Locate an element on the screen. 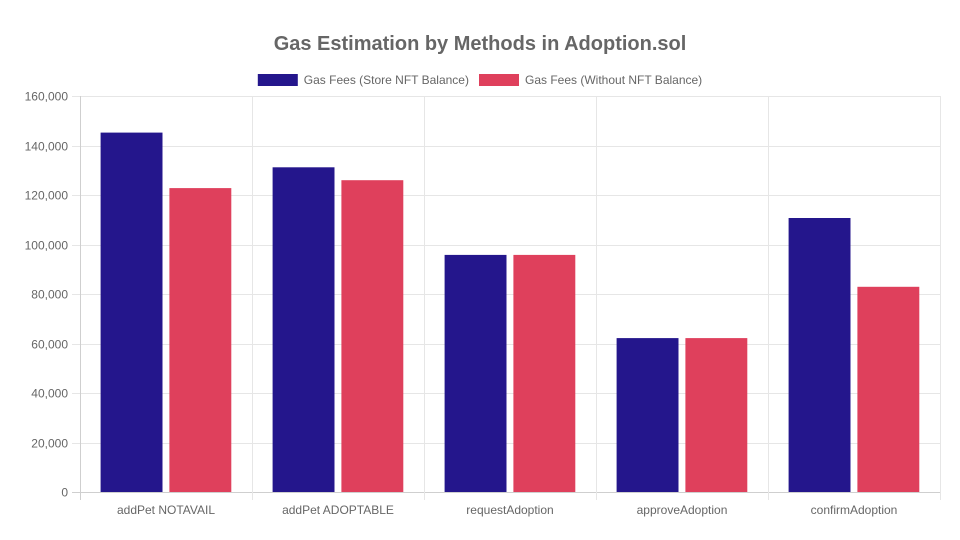 The width and height of the screenshot is (960, 540). y-tick-label: 120,000 is located at coordinates (47, 196).